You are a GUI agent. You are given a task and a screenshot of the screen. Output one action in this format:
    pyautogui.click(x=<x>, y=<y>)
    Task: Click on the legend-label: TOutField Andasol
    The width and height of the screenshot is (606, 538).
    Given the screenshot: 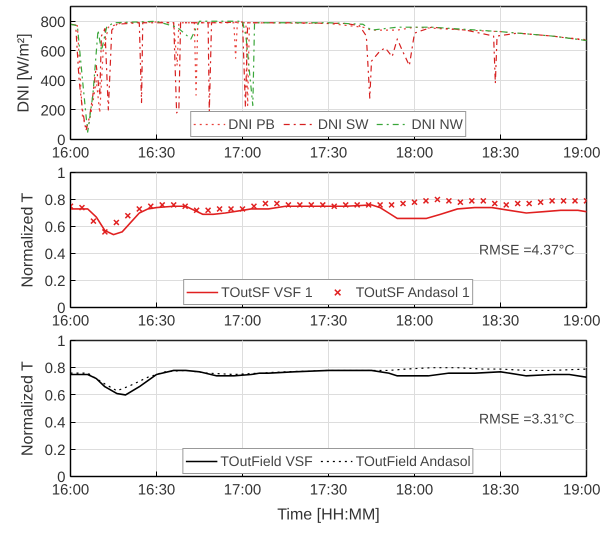 What is the action you would take?
    pyautogui.click(x=413, y=461)
    